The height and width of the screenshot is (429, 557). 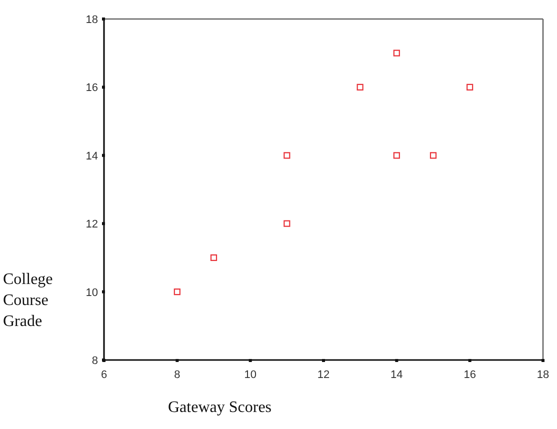 I want to click on x-tick-label: 14, so click(x=396, y=375).